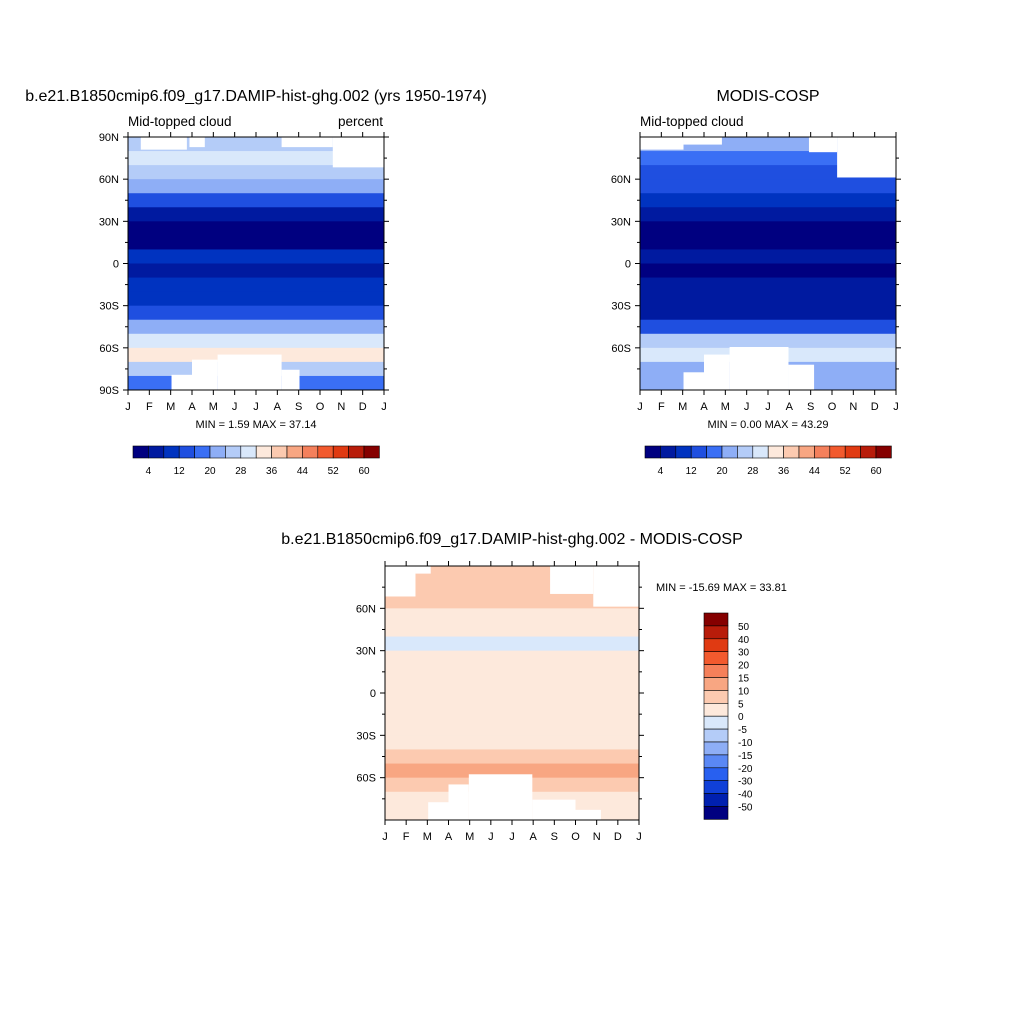  Describe the element at coordinates (853, 407) in the screenshot. I see `x-tick-label: N` at that location.